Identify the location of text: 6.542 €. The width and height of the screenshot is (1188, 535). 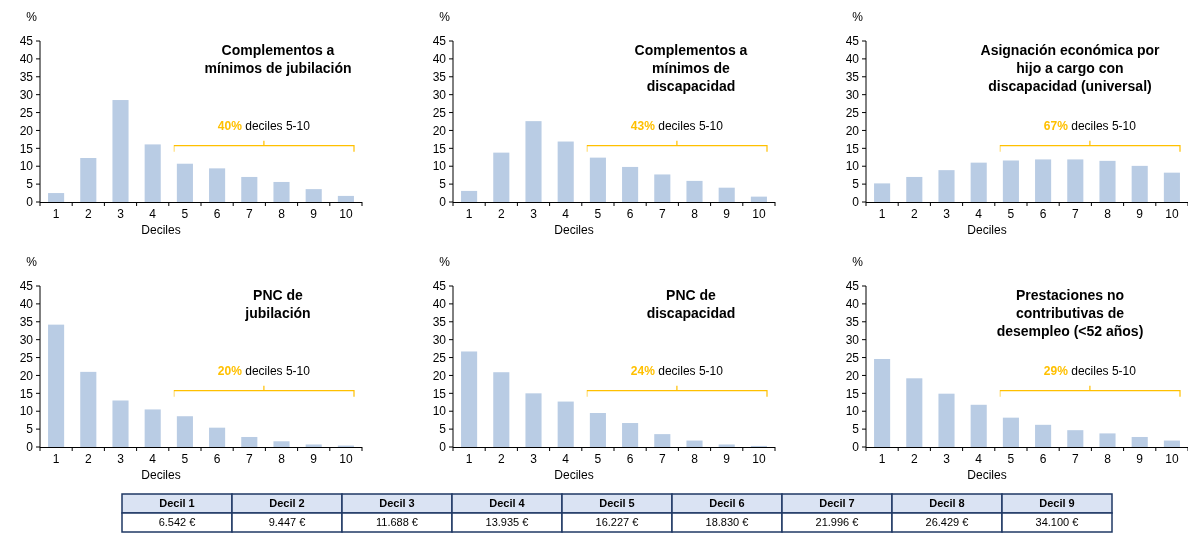
(177, 522).